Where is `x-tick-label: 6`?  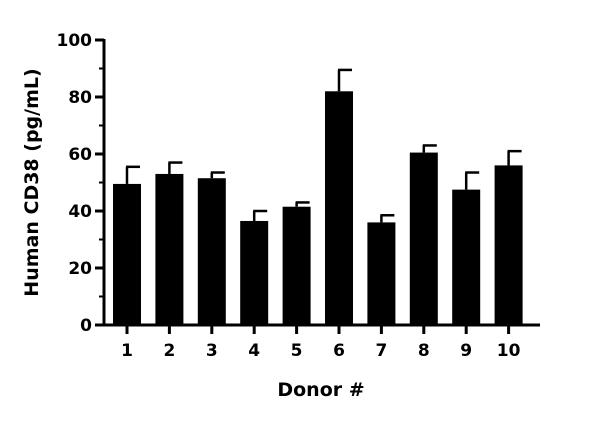
x-tick-label: 6 is located at coordinates (339, 351).